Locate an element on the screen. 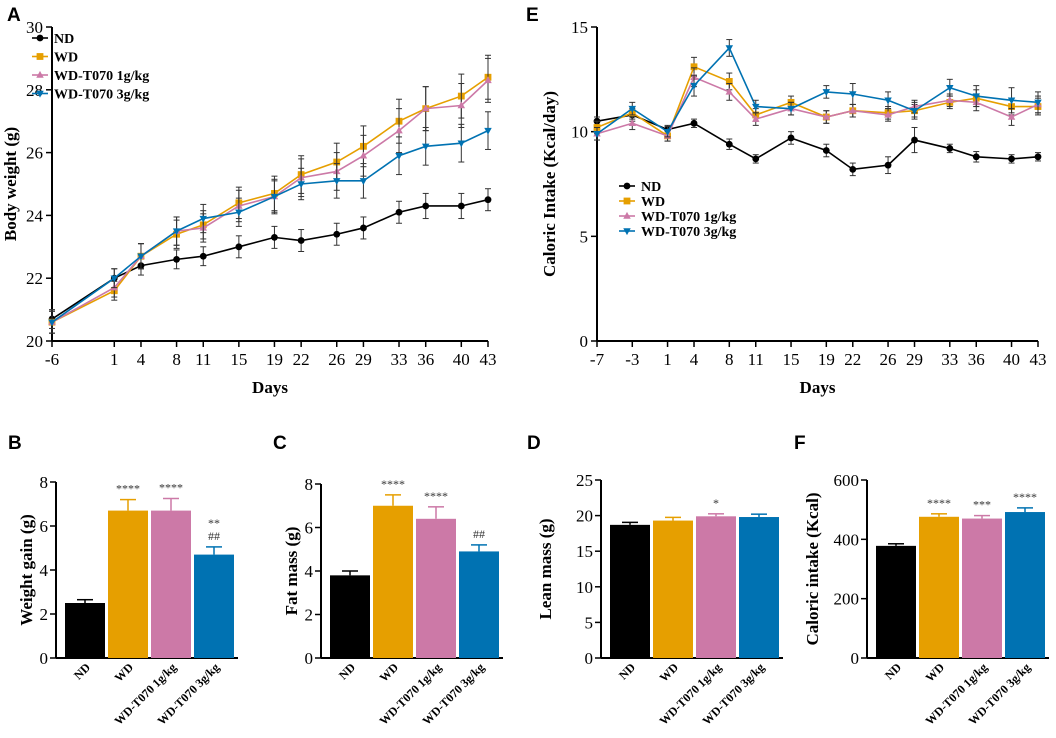 Image resolution: width=1056 pixels, height=738 pixels. x-tick-label: 1 is located at coordinates (114, 359).